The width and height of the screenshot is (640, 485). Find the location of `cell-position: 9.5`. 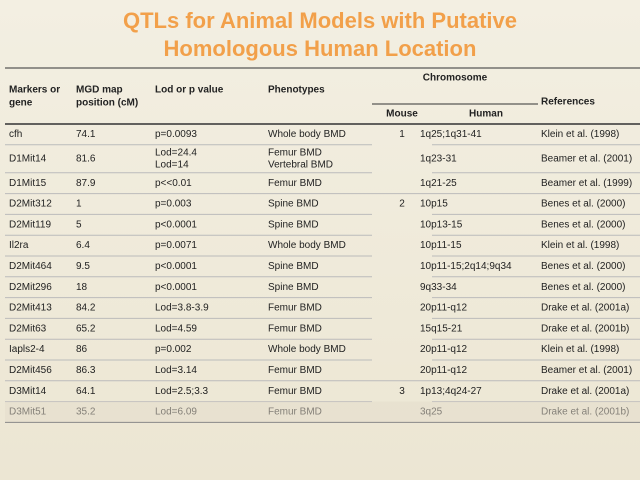

cell-position: 9.5 is located at coordinates (83, 266).